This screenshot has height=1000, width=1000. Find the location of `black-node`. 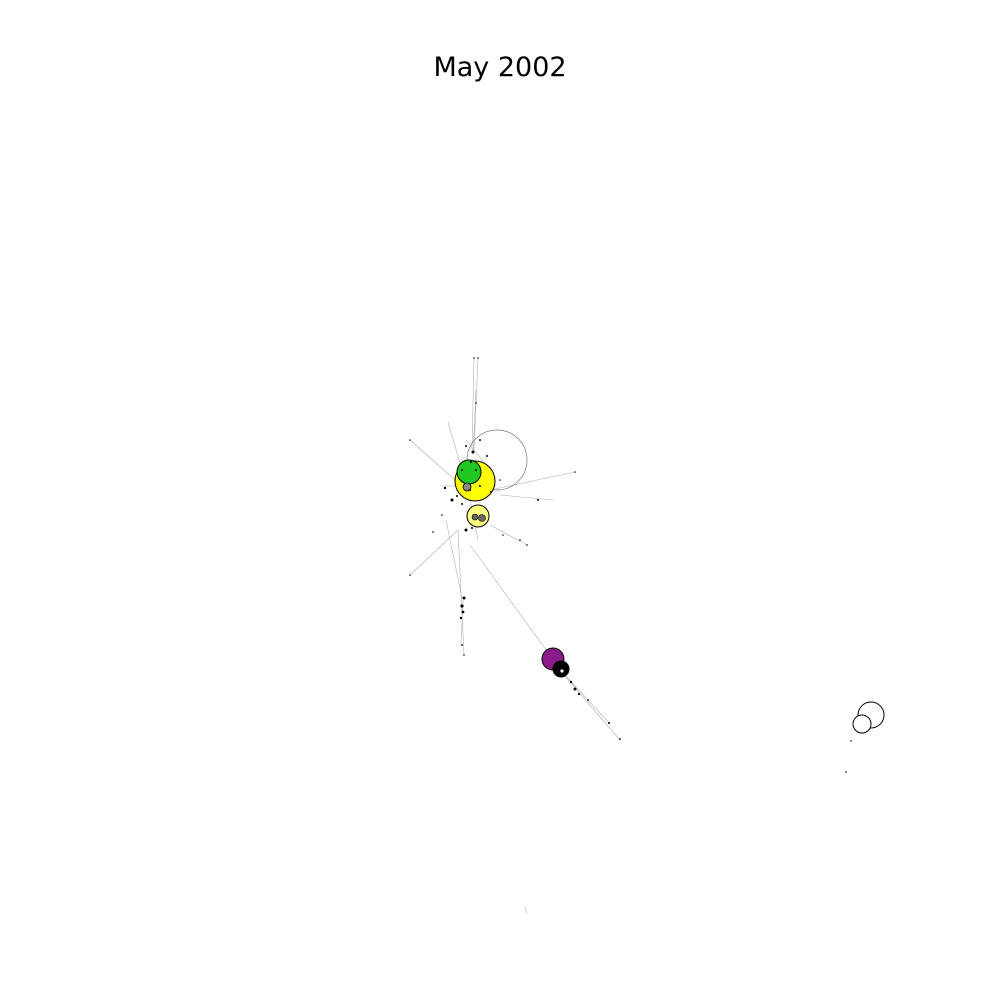

black-node is located at coordinates (561, 669).